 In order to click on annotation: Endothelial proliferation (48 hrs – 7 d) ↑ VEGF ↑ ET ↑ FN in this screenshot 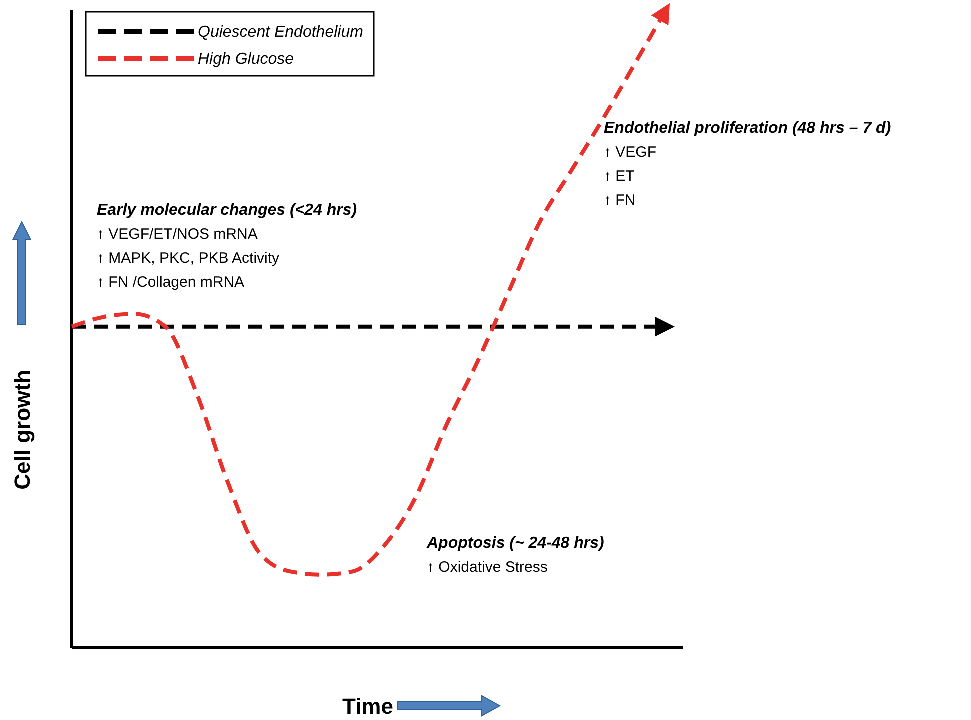, I will do `click(748, 164)`.